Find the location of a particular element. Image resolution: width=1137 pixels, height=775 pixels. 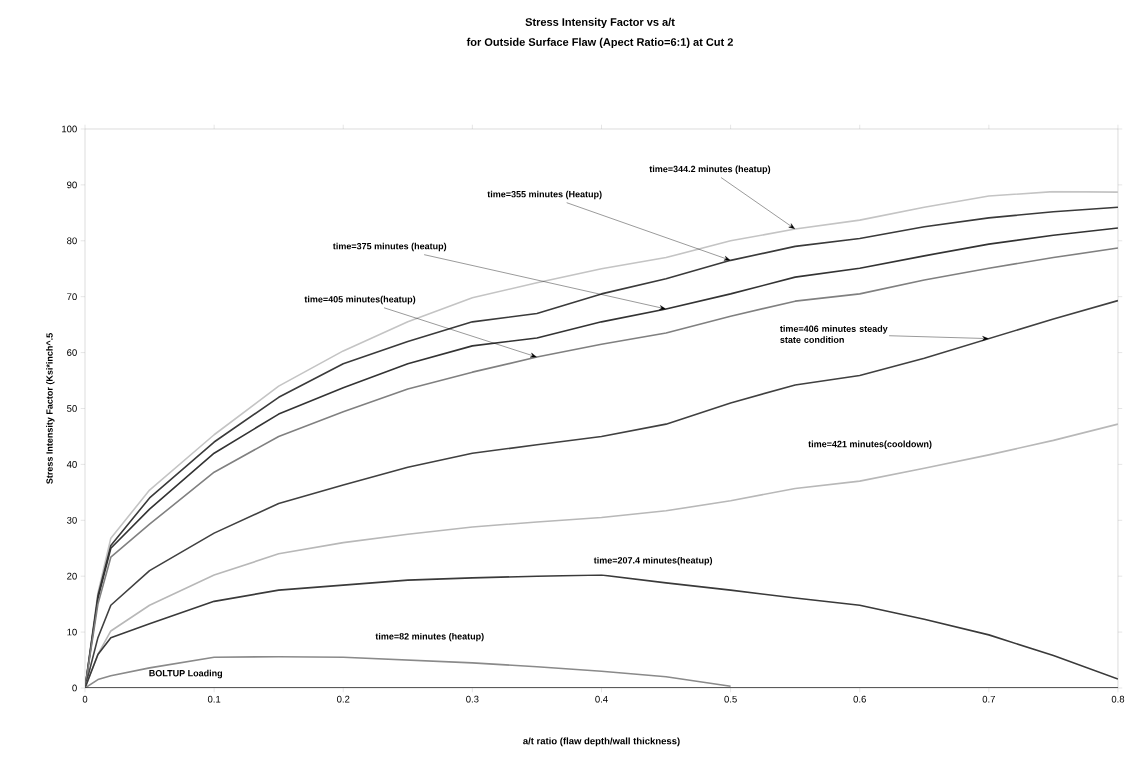

annotation: time=405 minutes(heatup) is located at coordinates (360, 300).